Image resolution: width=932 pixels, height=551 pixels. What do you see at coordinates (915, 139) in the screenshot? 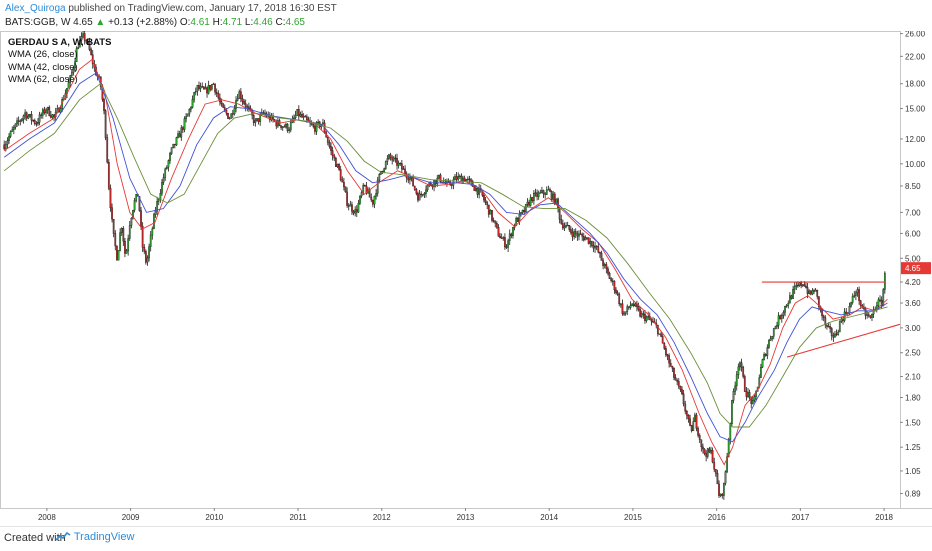
I see `price-axis-label: 12.00` at bounding box center [915, 139].